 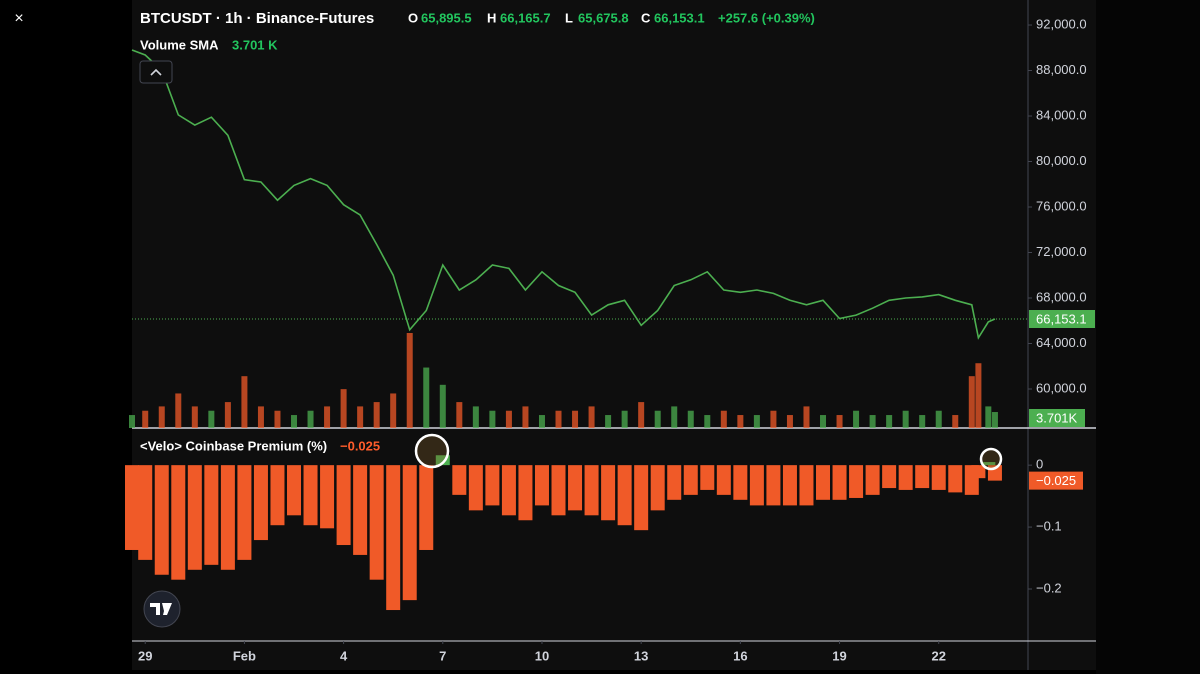 I want to click on ohlc-value: 65,895.5, so click(x=446, y=17).